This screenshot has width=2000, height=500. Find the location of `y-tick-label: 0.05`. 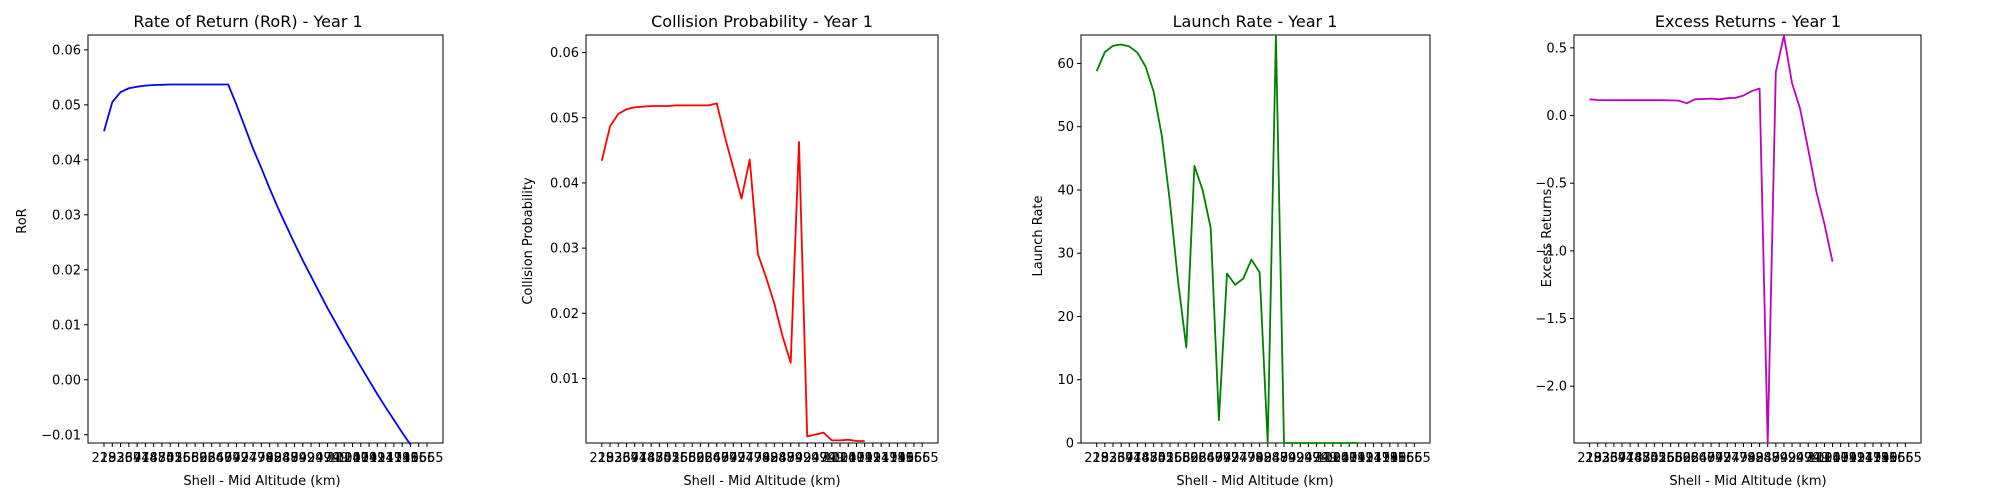

y-tick-label: 0.05 is located at coordinates (564, 118).